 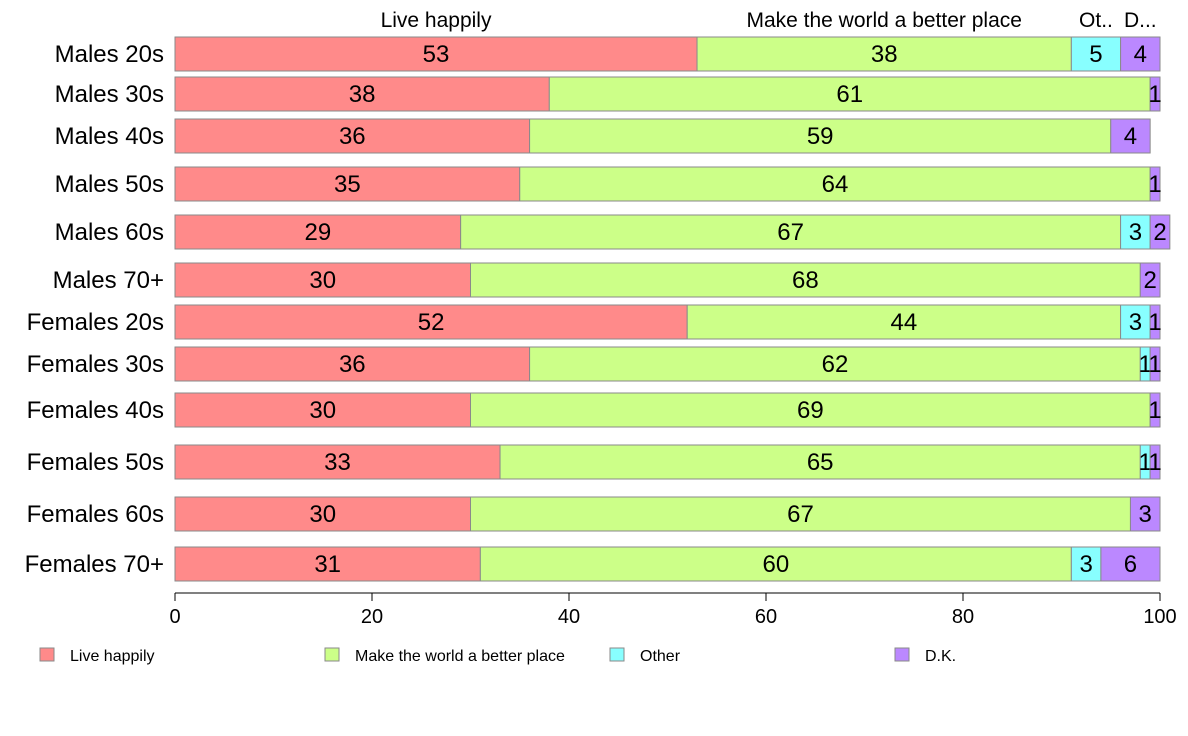 I want to click on data-label: 38, so click(x=884, y=54).